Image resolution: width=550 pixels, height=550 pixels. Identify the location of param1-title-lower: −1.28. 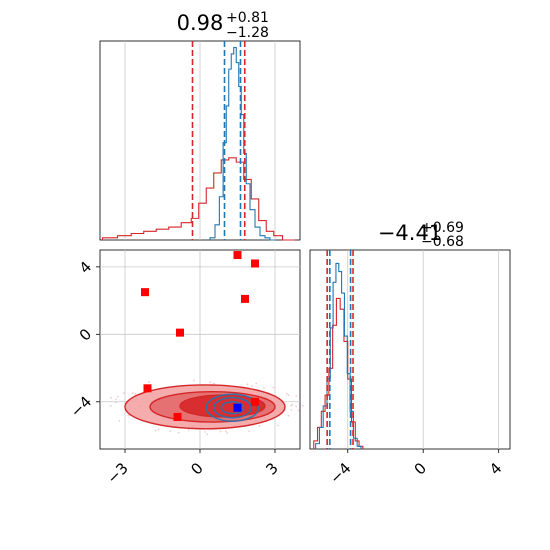
(247, 33).